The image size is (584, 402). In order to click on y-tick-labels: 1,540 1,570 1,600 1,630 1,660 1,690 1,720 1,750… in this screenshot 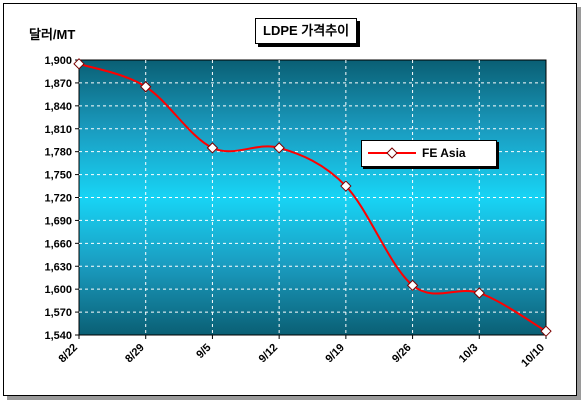, I will do `click(58, 198)`.